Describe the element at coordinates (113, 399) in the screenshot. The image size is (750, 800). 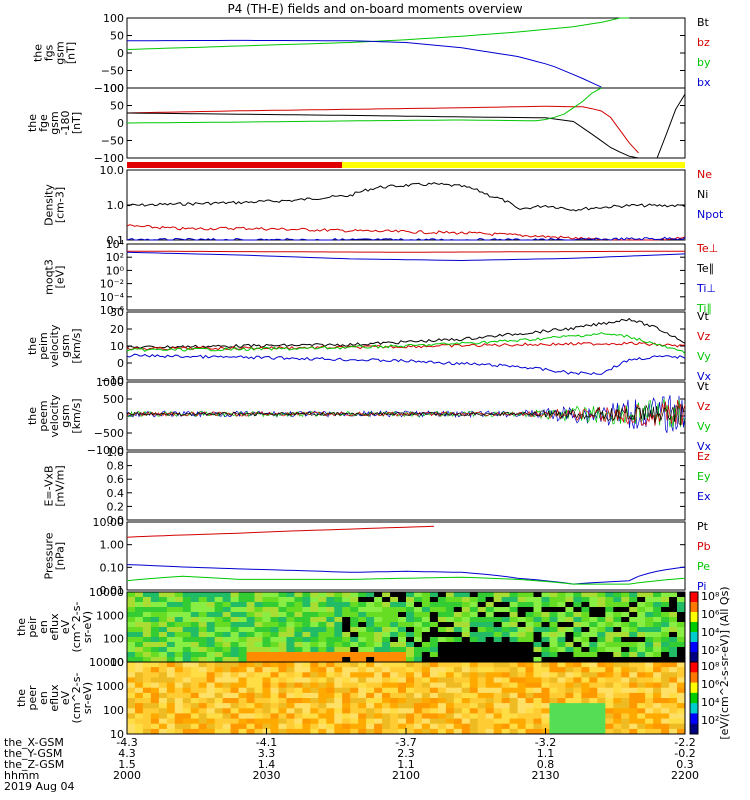
I see `y-tick-label: 500` at that location.